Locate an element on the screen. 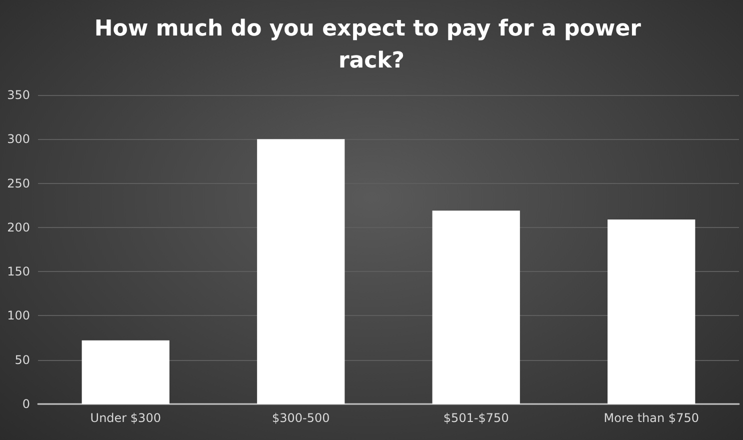 This screenshot has width=743, height=440. y-tick-label: 0 is located at coordinates (26, 404).